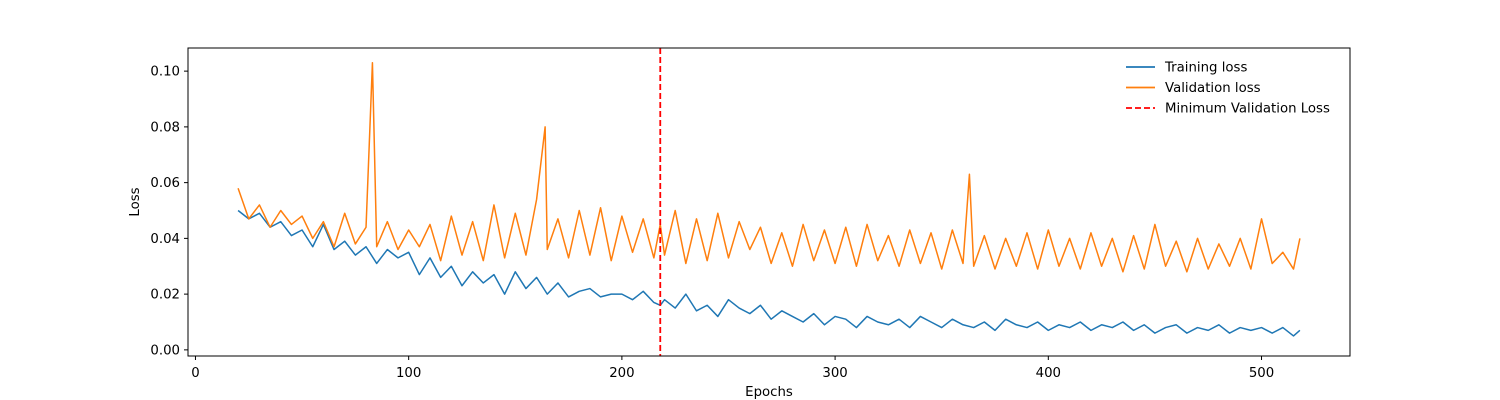  I want to click on legend-label: Training loss, so click(1205, 68).